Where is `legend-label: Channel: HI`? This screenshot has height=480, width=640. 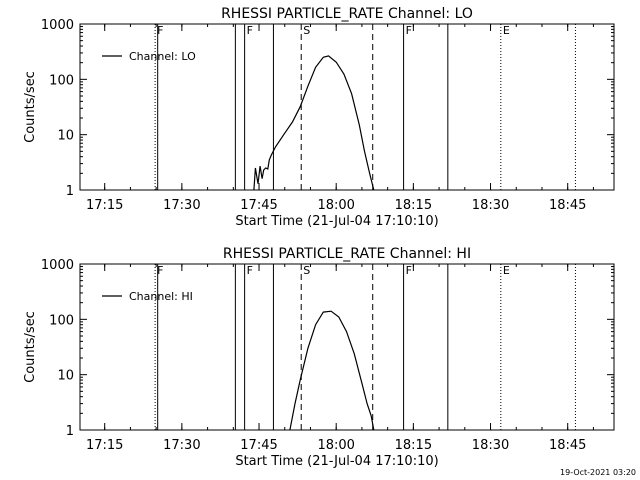
legend-label: Channel: HI is located at coordinates (161, 296).